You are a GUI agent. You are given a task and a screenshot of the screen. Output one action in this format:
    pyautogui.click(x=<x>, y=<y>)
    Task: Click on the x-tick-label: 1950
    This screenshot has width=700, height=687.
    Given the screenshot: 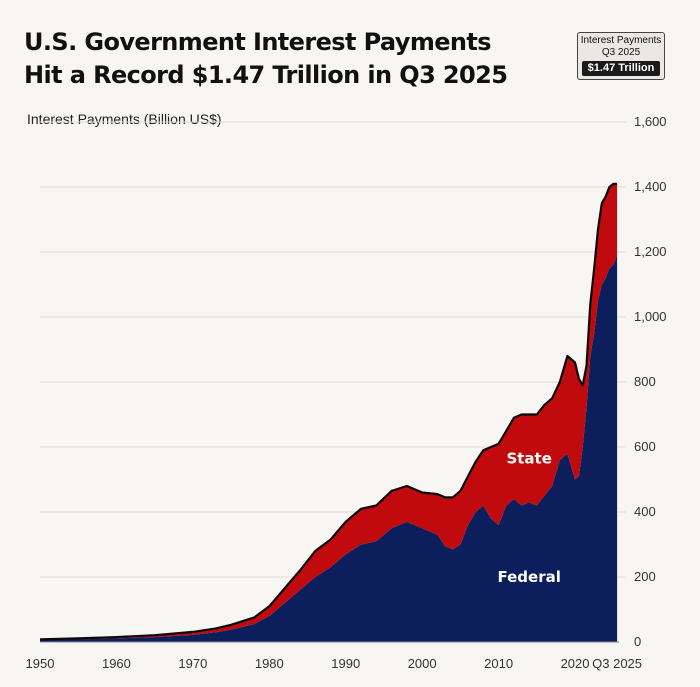 What is the action you would take?
    pyautogui.click(x=40, y=663)
    